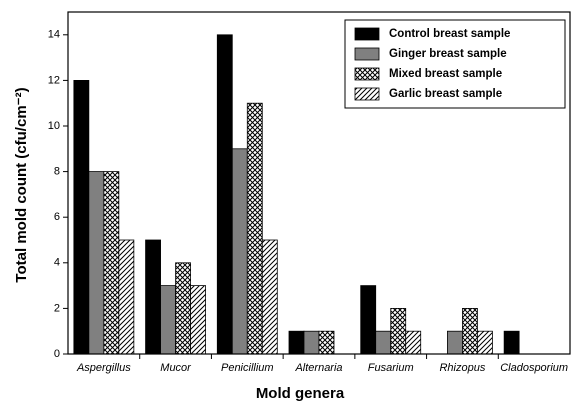  Describe the element at coordinates (445, 74) in the screenshot. I see `legend-label: Mixed breast sample` at that location.